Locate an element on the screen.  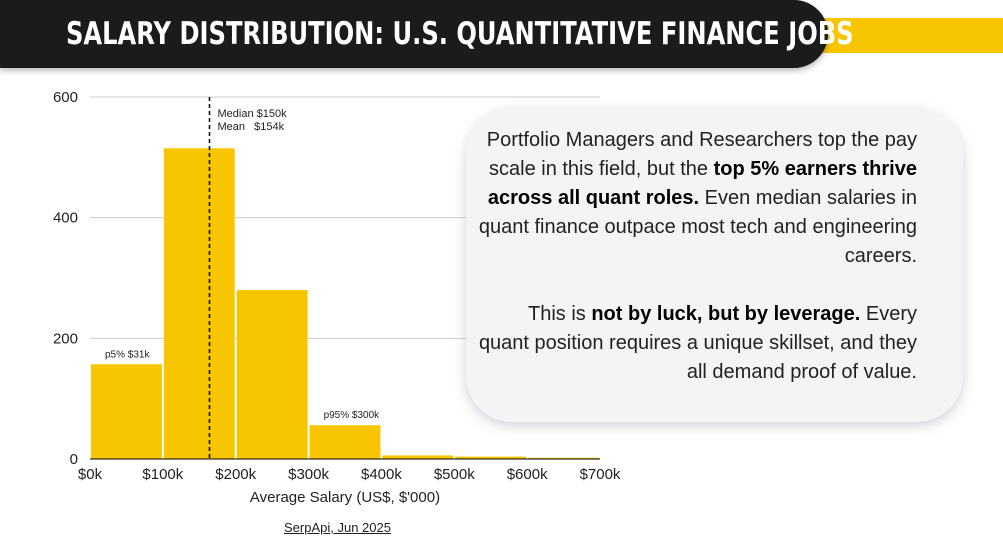
y-tick-label: 200 is located at coordinates (65, 338).